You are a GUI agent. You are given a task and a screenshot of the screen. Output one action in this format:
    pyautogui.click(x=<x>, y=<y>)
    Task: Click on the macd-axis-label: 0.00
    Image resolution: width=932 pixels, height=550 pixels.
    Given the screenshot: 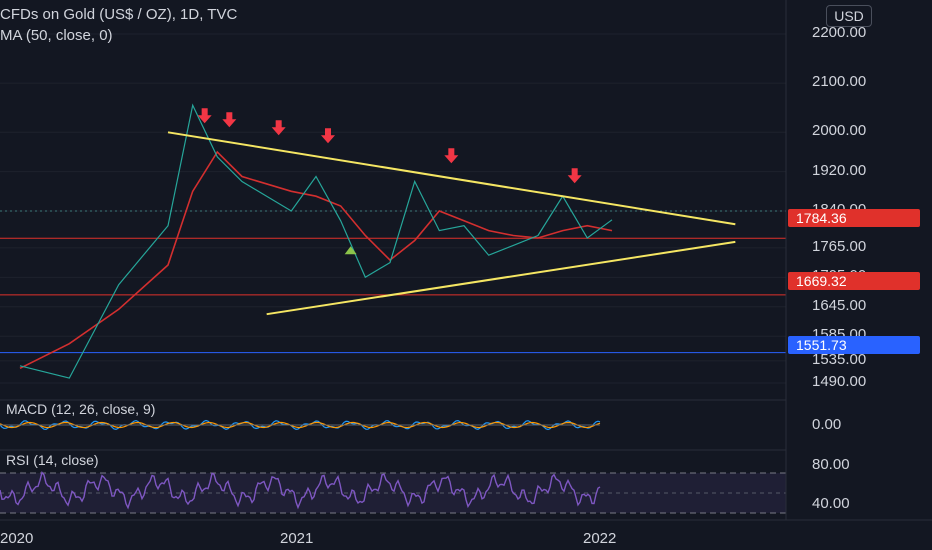 What is the action you would take?
    pyautogui.click(x=827, y=424)
    